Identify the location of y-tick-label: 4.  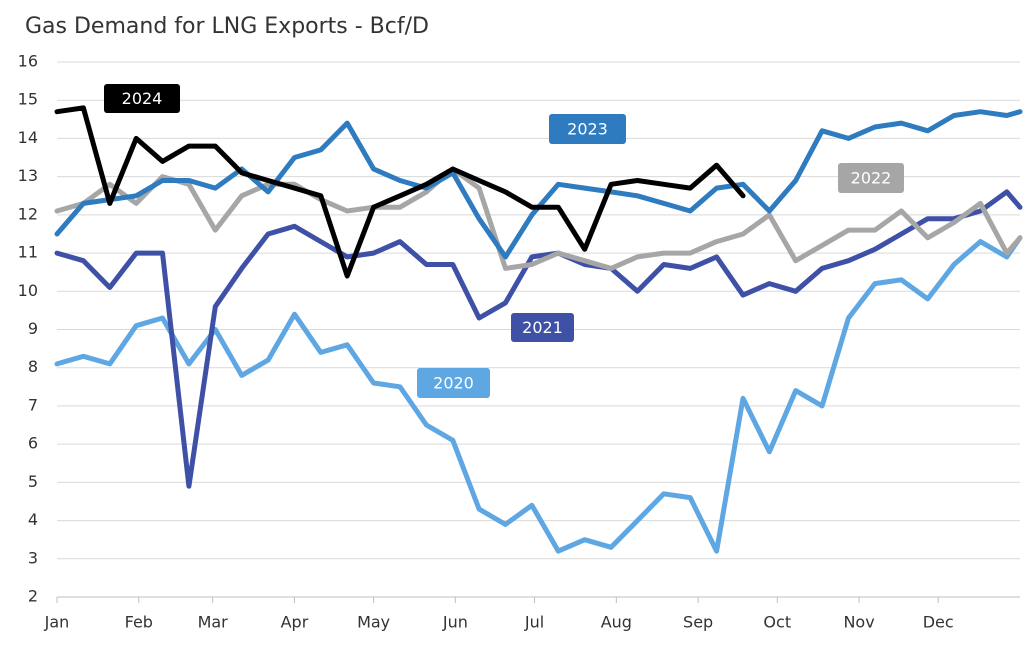
(33, 519).